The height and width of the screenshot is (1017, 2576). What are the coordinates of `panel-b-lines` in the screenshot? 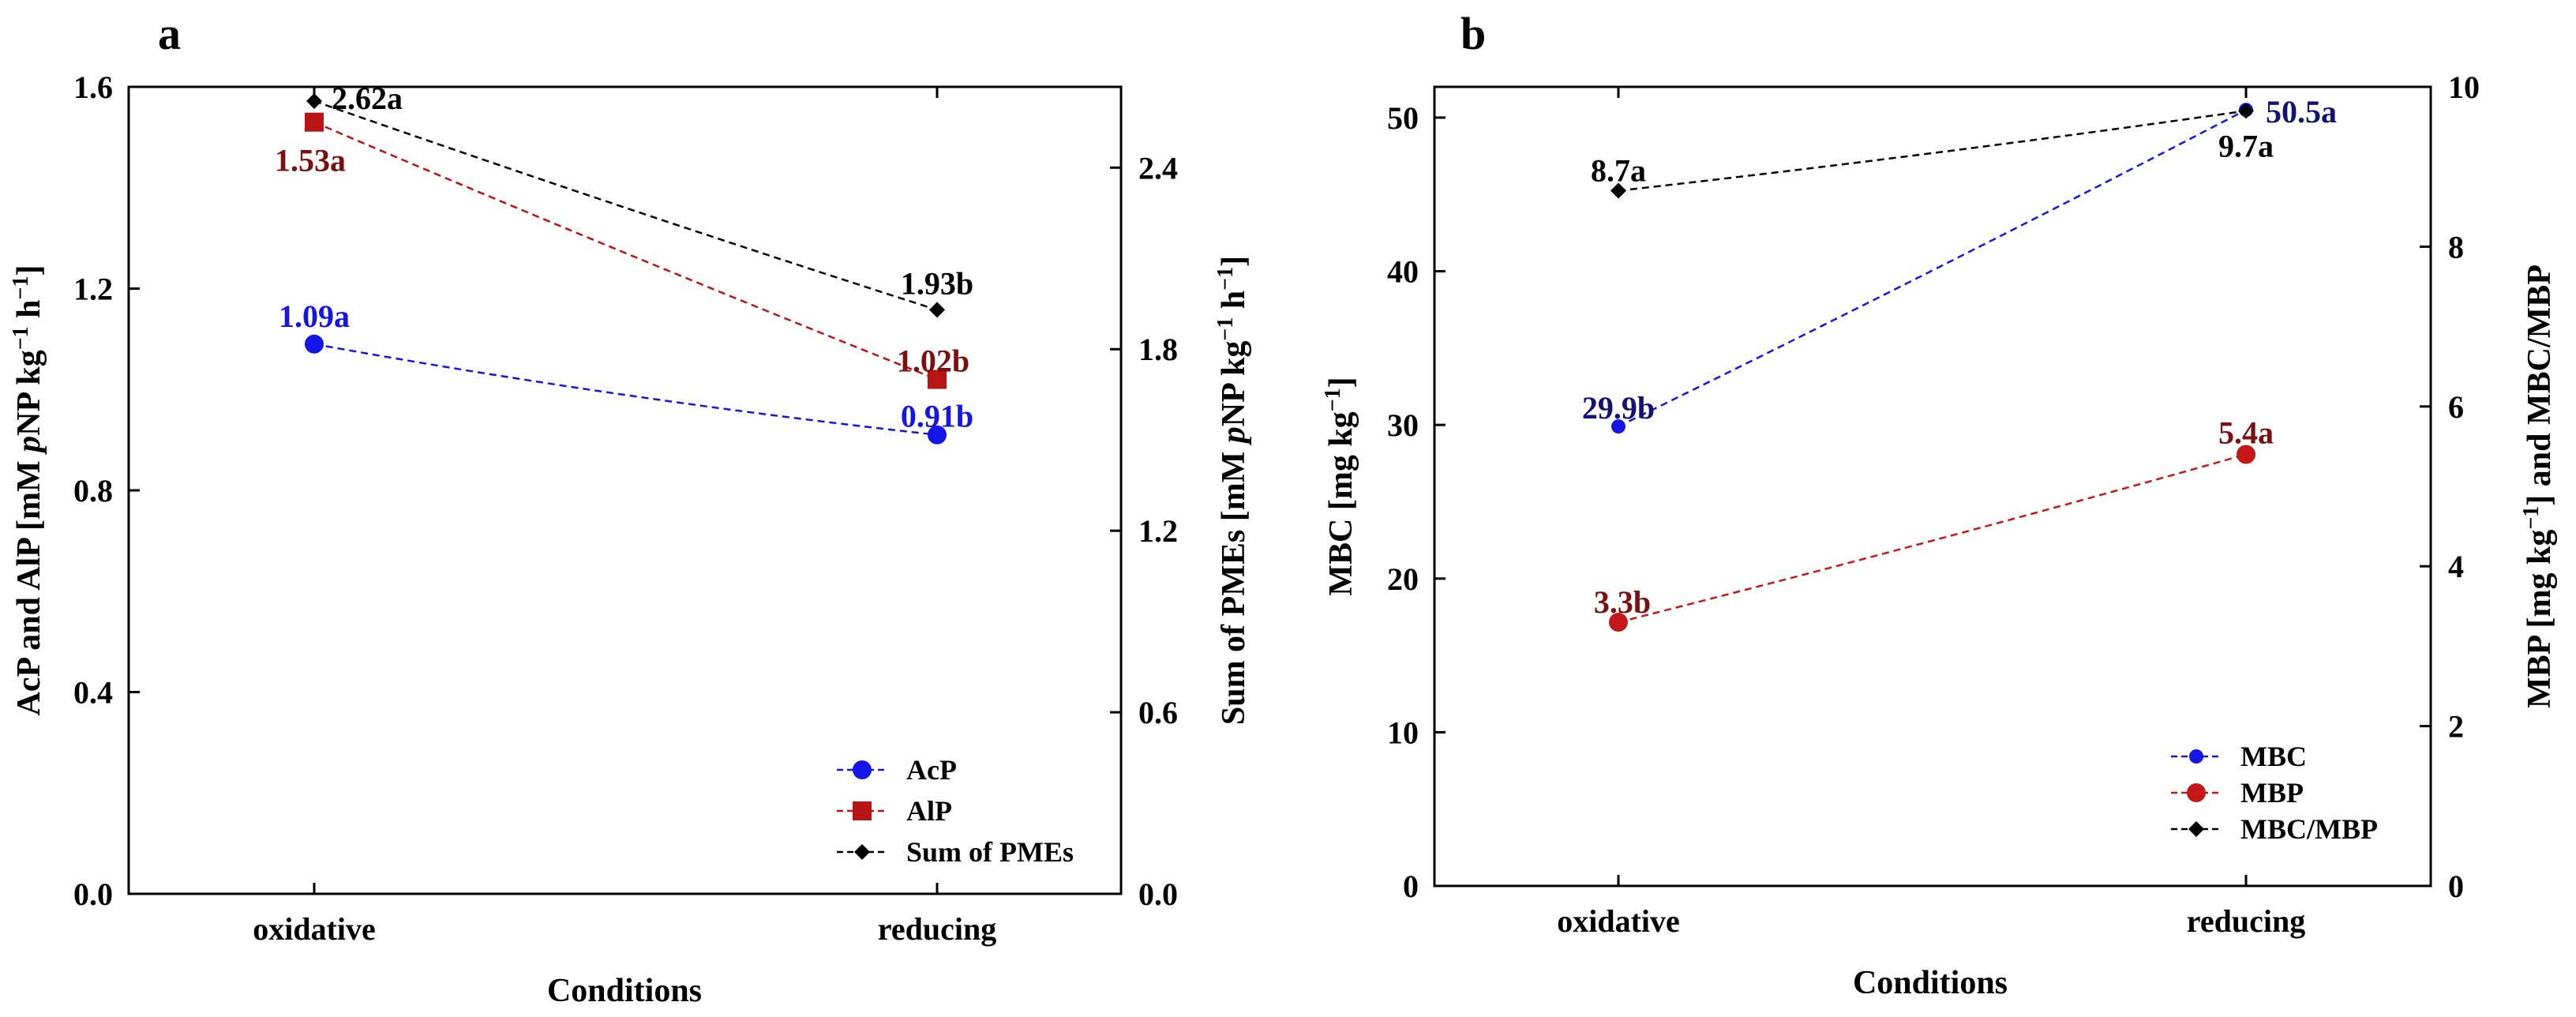 It's located at (1932, 366).